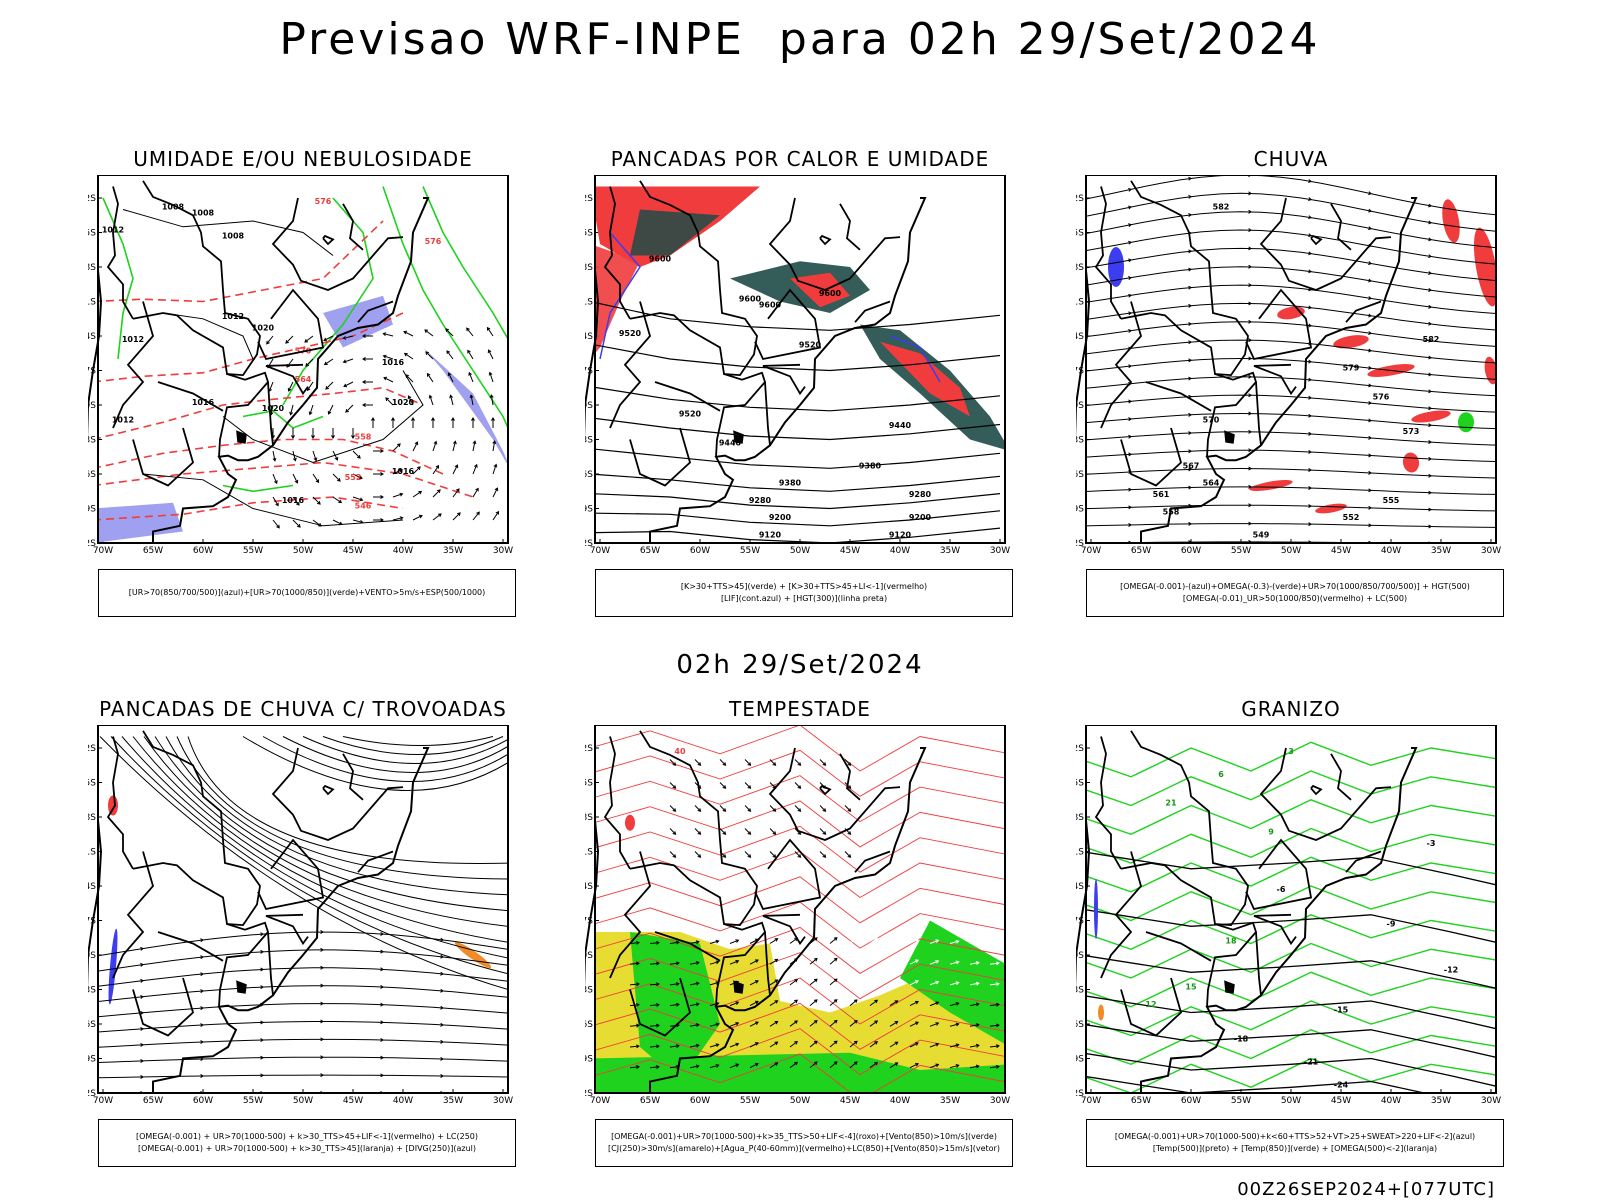 The height and width of the screenshot is (1200, 1600). I want to click on rain-red, so click(1490, 370).